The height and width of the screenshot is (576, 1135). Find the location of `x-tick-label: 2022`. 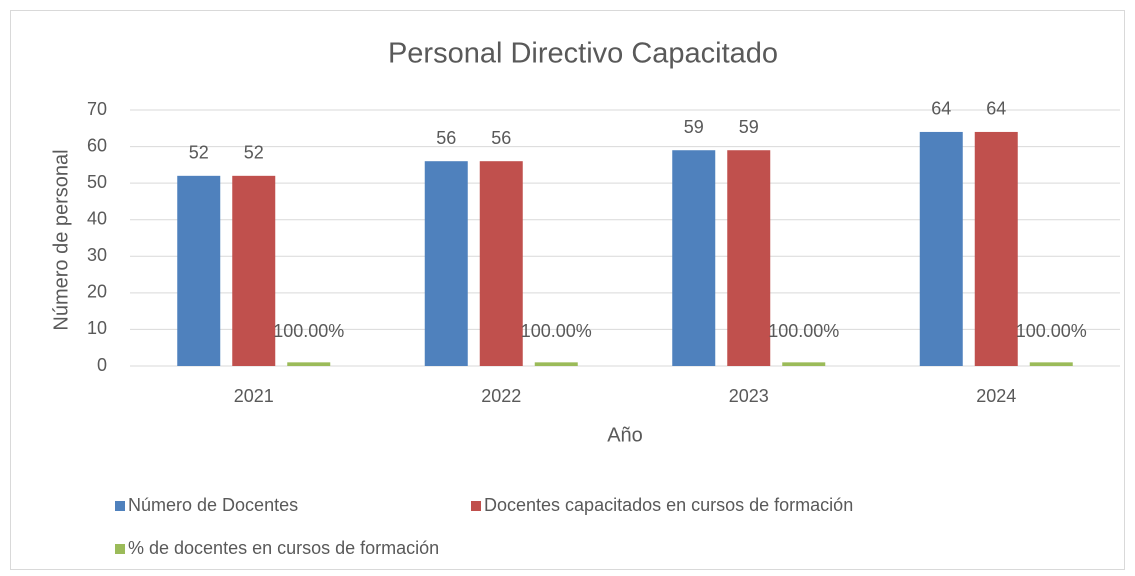

x-tick-label: 2022 is located at coordinates (501, 396).